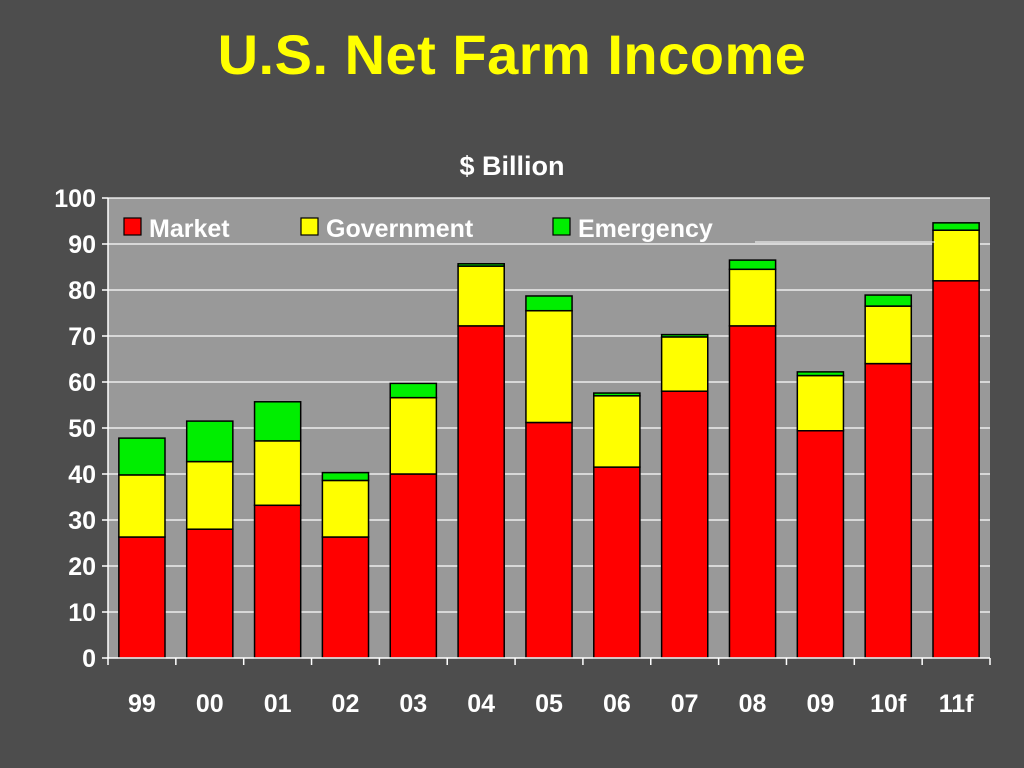  I want to click on y-tick-label: 10, so click(82, 613).